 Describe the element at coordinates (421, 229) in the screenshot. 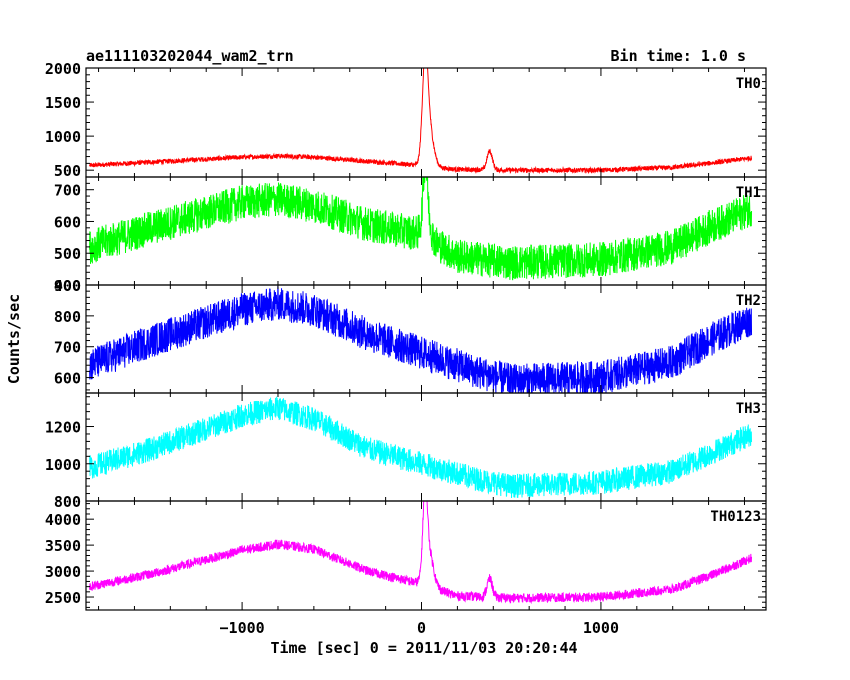

I see `series-line-th1` at that location.